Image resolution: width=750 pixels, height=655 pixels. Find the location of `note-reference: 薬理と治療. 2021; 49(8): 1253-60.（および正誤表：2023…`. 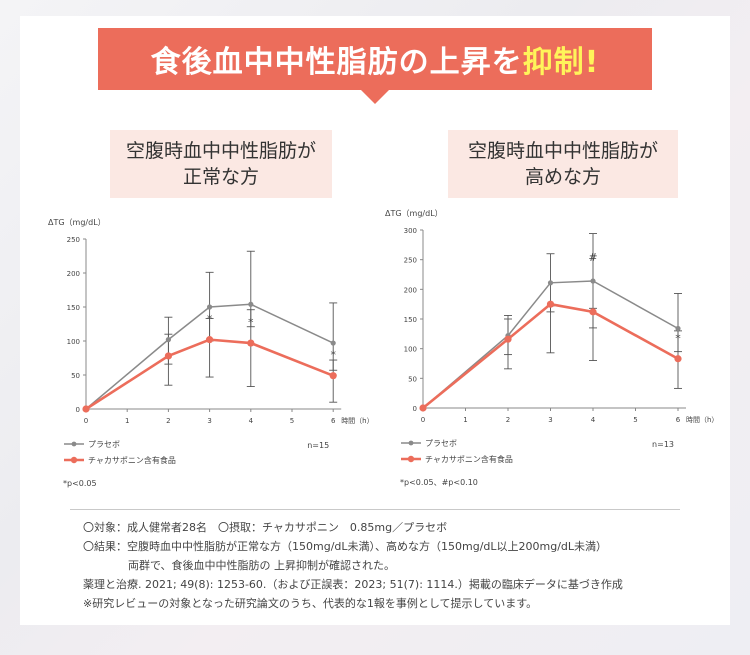

note-reference: 薬理と治療. 2021; 49(8): 1253-60.（および正誤表：2023… is located at coordinates (353, 584).